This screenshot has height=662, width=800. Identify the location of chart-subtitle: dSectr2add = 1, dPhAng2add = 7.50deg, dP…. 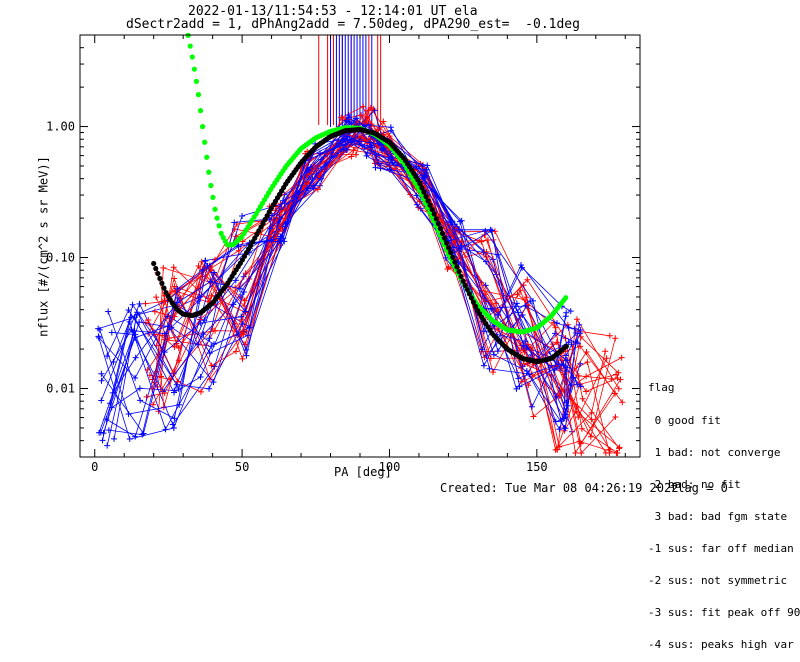
(353, 24).